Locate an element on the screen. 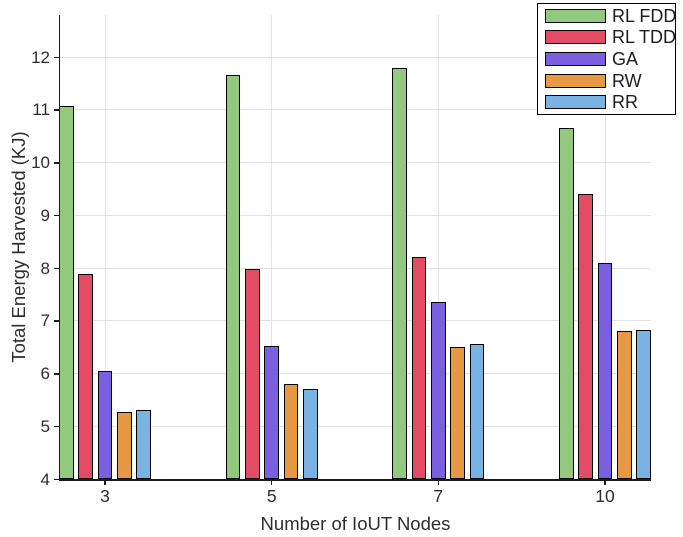  legend-swatch-rl-tdd is located at coordinates (575, 37).